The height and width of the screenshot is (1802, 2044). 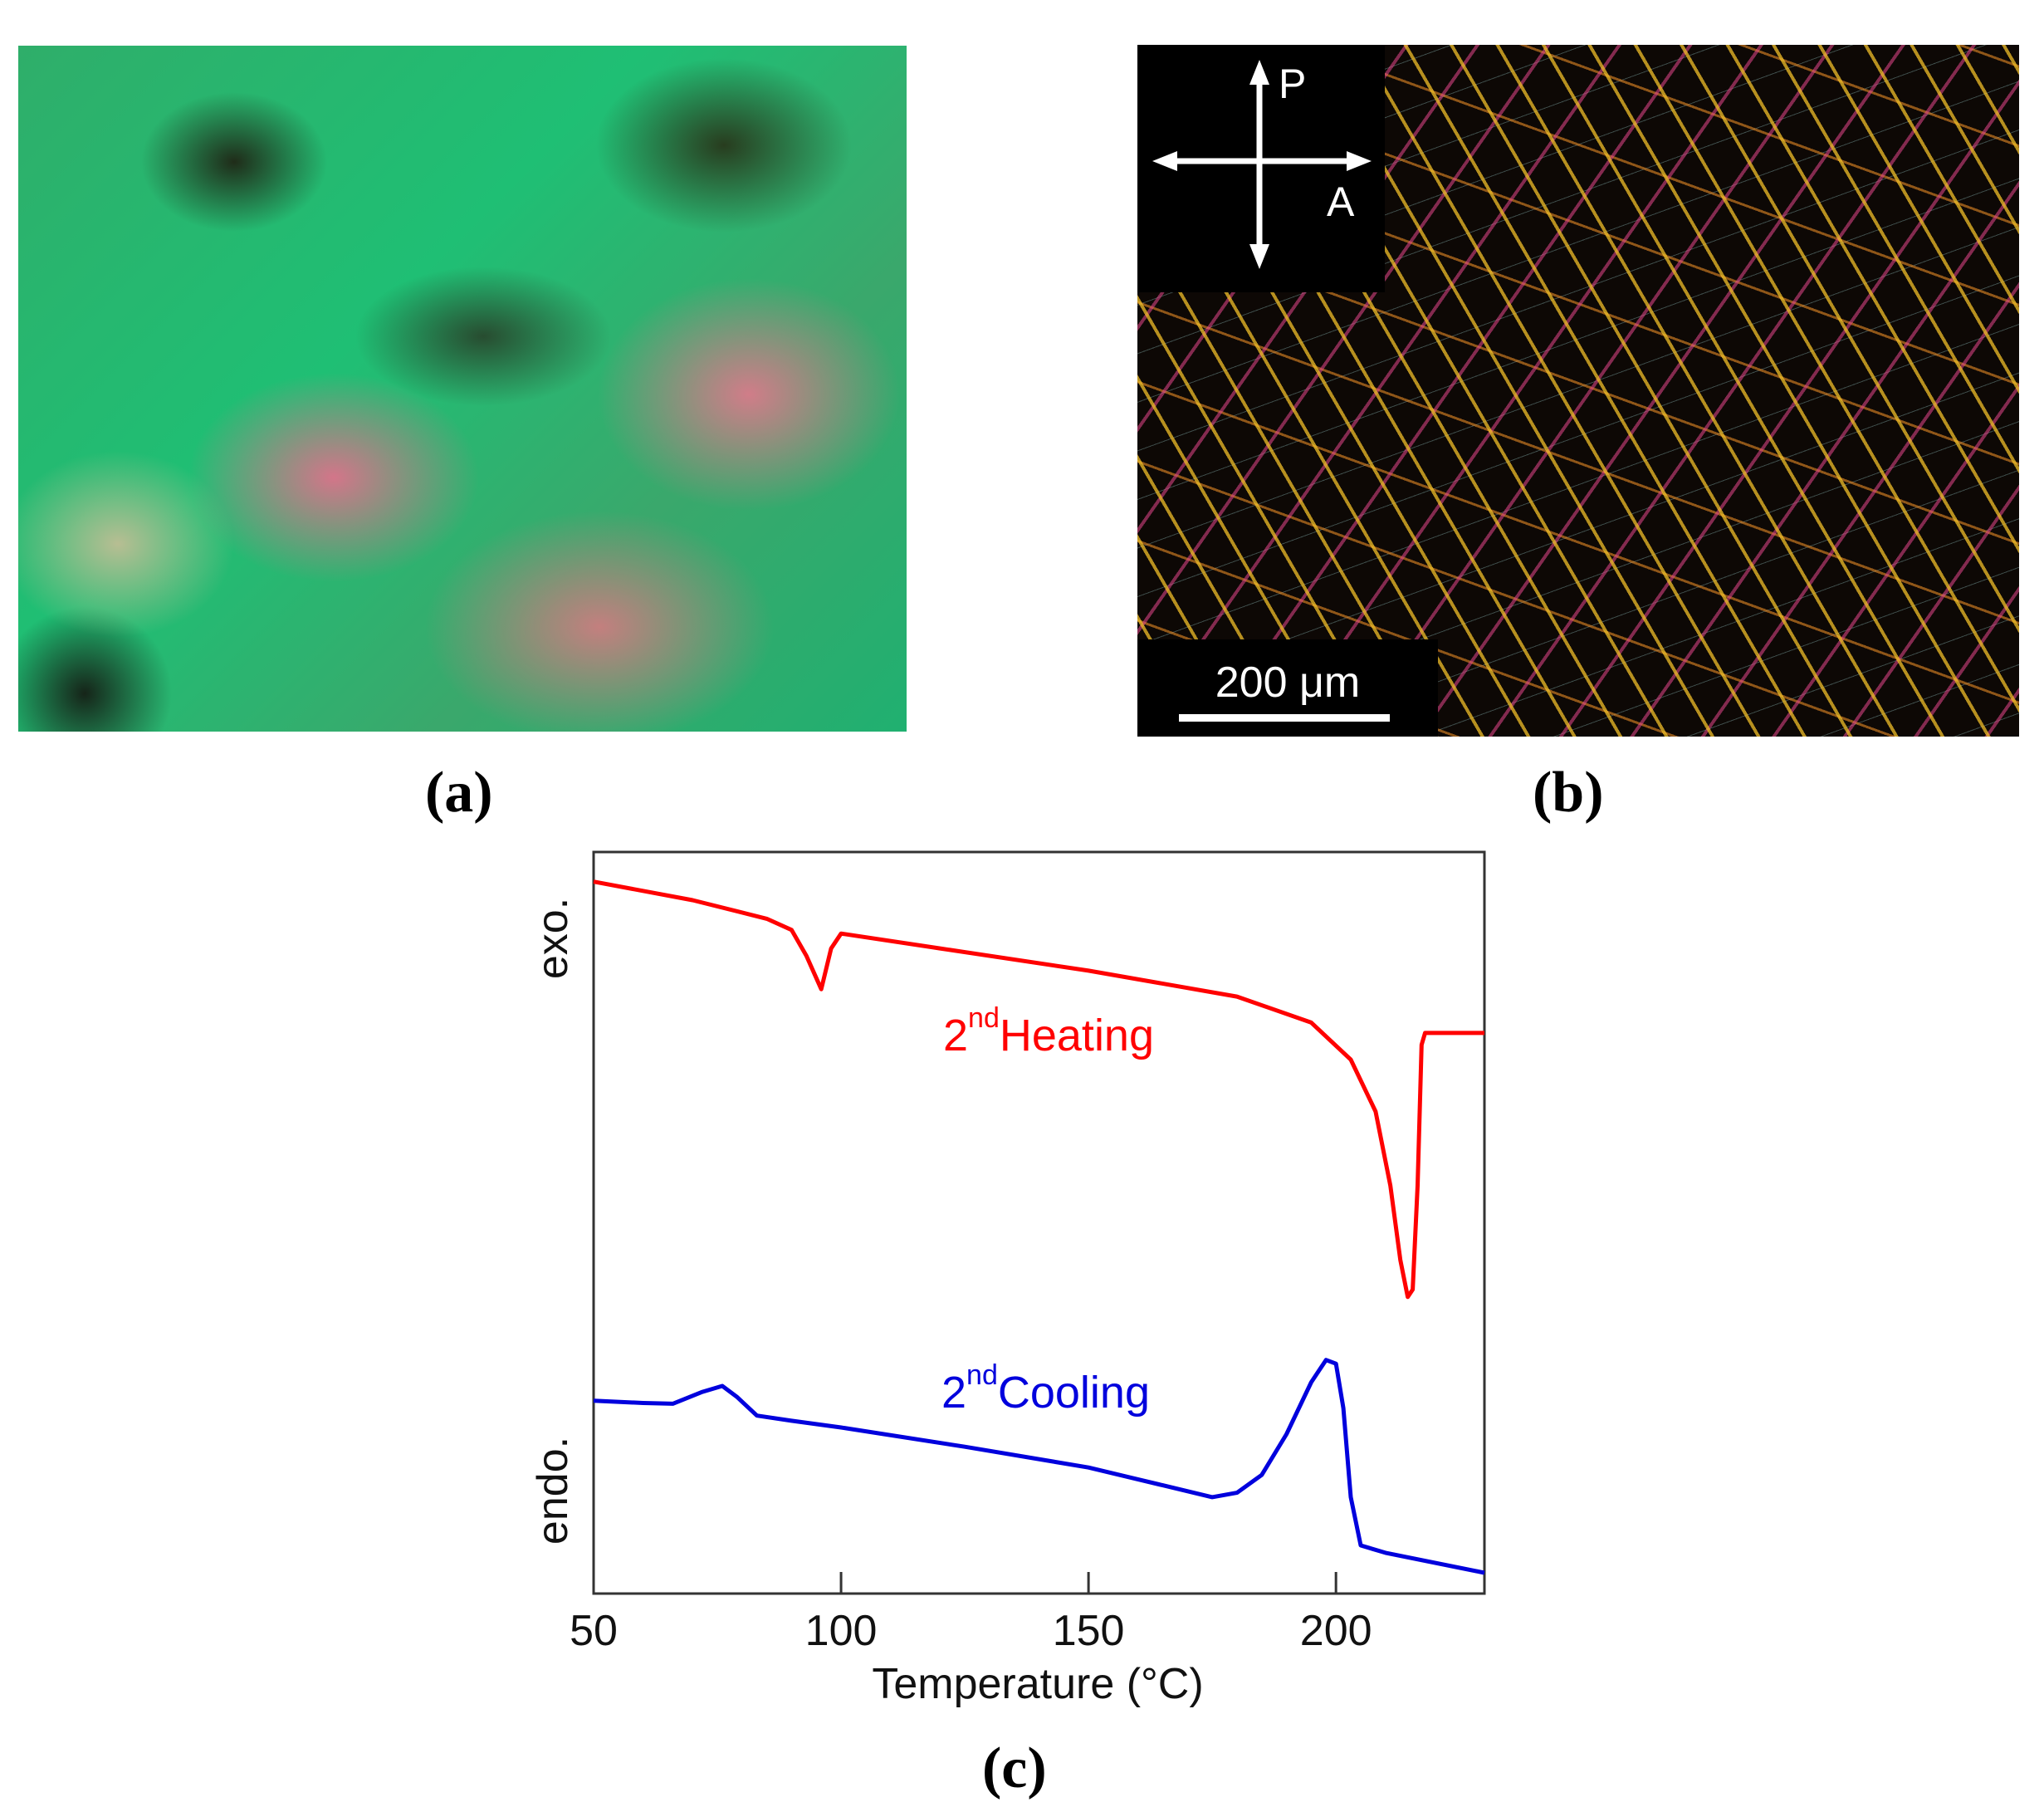 I want to click on scale-bar, so click(x=1284, y=718).